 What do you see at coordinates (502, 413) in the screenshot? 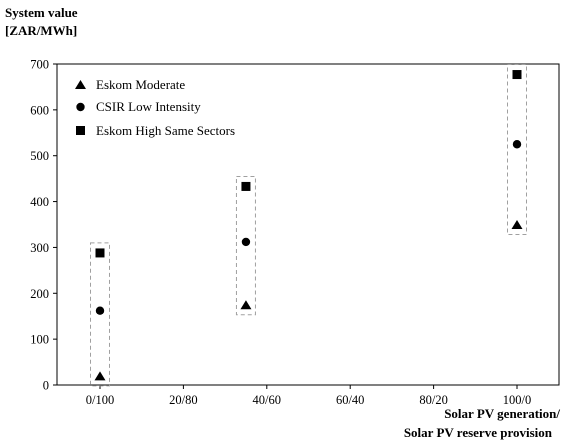
I see `x-axis-label-line1: Solar PV generation/` at bounding box center [502, 413].